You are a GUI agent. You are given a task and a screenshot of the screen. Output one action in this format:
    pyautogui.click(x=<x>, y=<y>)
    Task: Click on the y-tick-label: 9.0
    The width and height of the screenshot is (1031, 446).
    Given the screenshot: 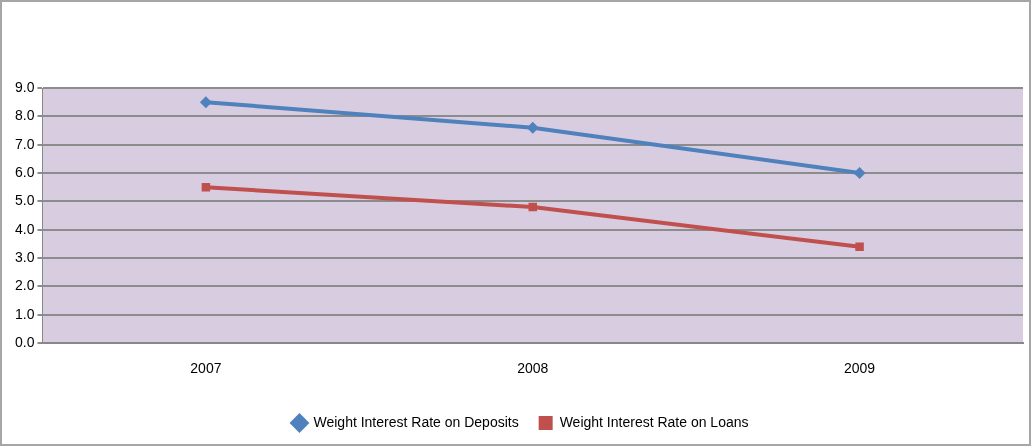 What is the action you would take?
    pyautogui.click(x=24, y=86)
    